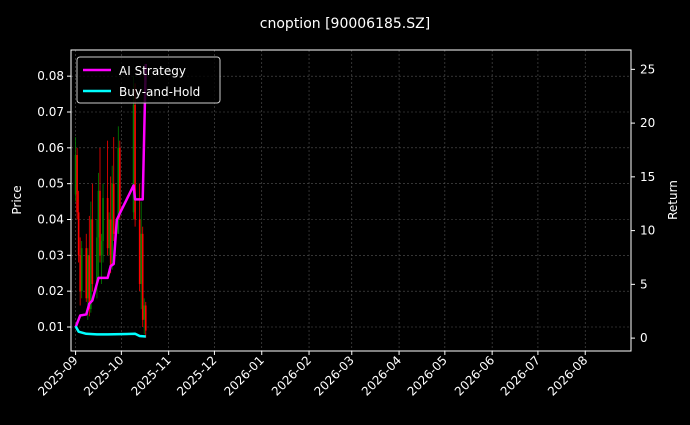  I want to click on x-tick-label: 2026-07, so click(520, 375).